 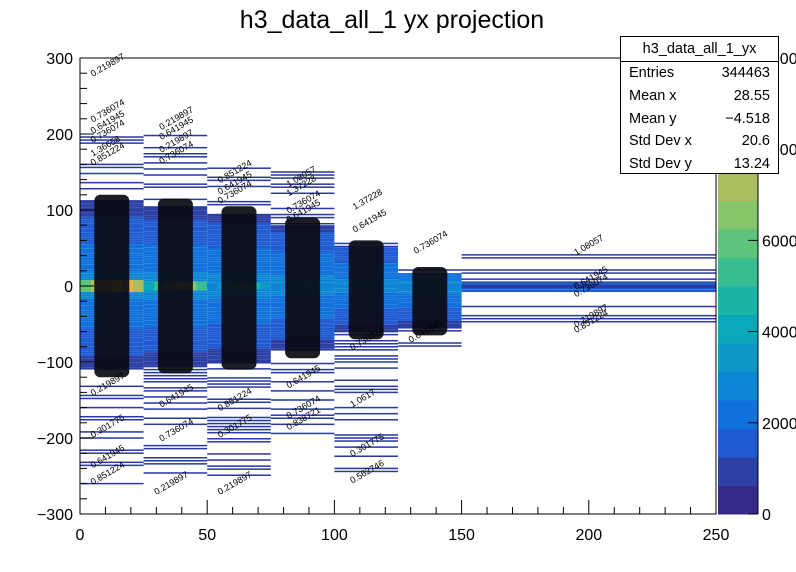 What do you see at coordinates (652, 73) in the screenshot?
I see `stats-label: Entries` at bounding box center [652, 73].